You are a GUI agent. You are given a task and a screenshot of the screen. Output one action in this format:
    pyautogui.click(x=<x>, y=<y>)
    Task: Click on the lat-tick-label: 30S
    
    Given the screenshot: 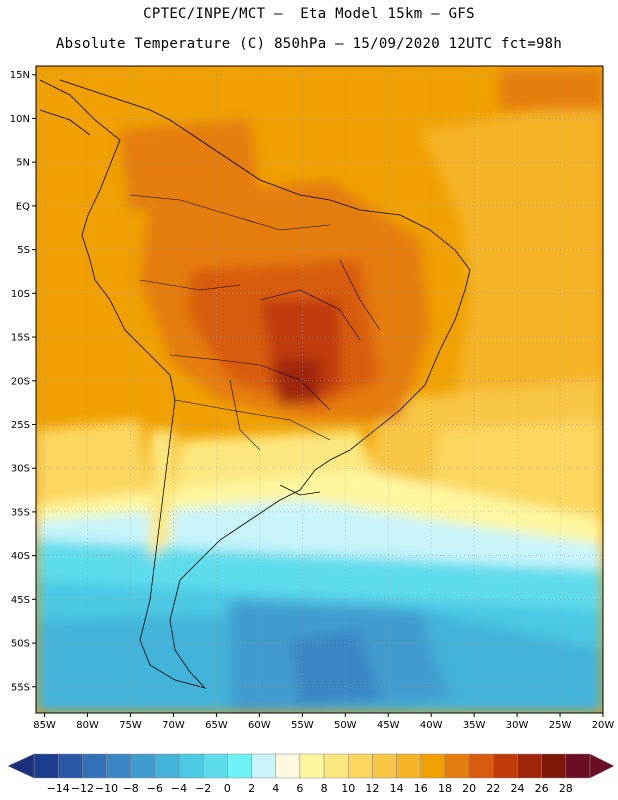 What is the action you would take?
    pyautogui.click(x=20, y=469)
    